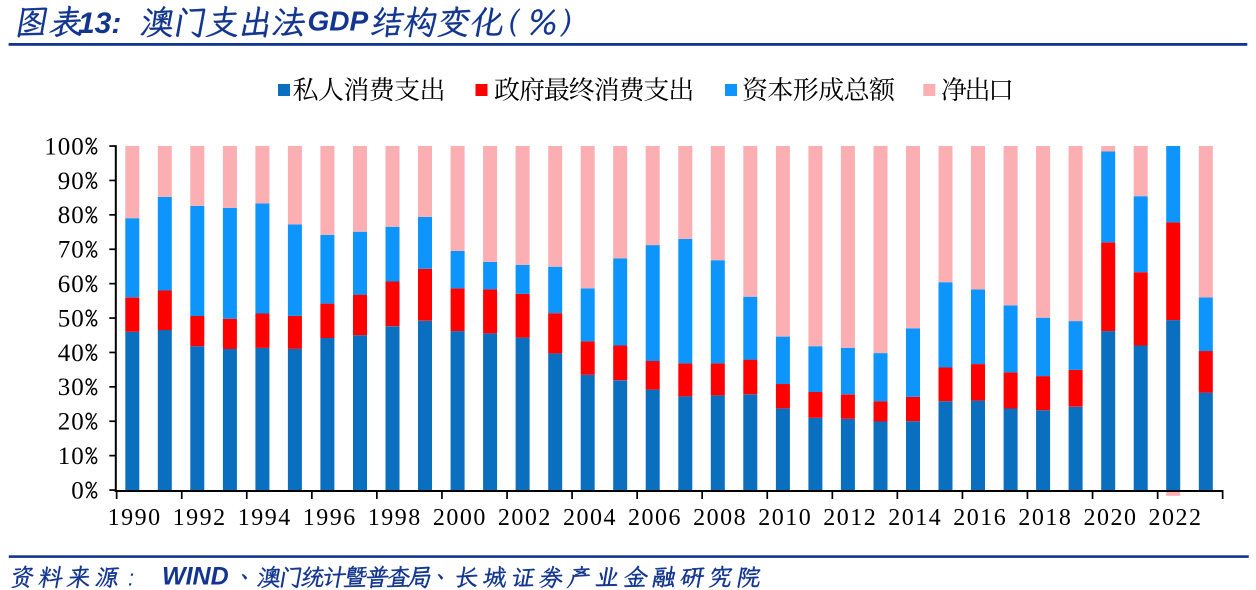 This screenshot has width=1256, height=590. What do you see at coordinates (1045, 518) in the screenshot?
I see `svg-text: 2018` at bounding box center [1045, 518].